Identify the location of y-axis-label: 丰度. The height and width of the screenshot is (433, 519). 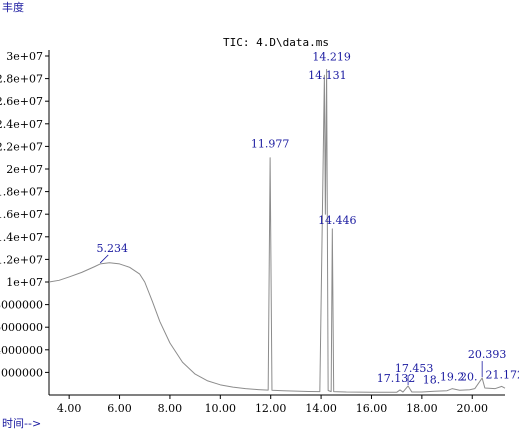
(13, 7).